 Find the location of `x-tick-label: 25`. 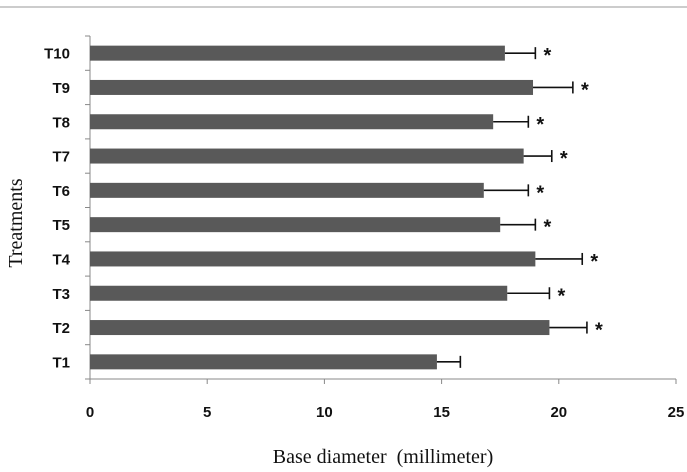

x-tick-label: 25 is located at coordinates (676, 412).